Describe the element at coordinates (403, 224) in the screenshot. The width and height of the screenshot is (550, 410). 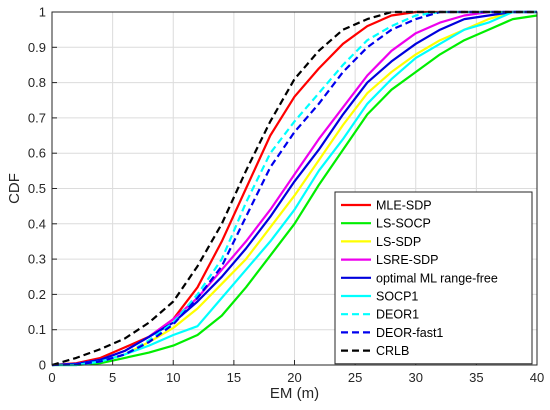
I see `legend-label: LS-SOCP` at that location.